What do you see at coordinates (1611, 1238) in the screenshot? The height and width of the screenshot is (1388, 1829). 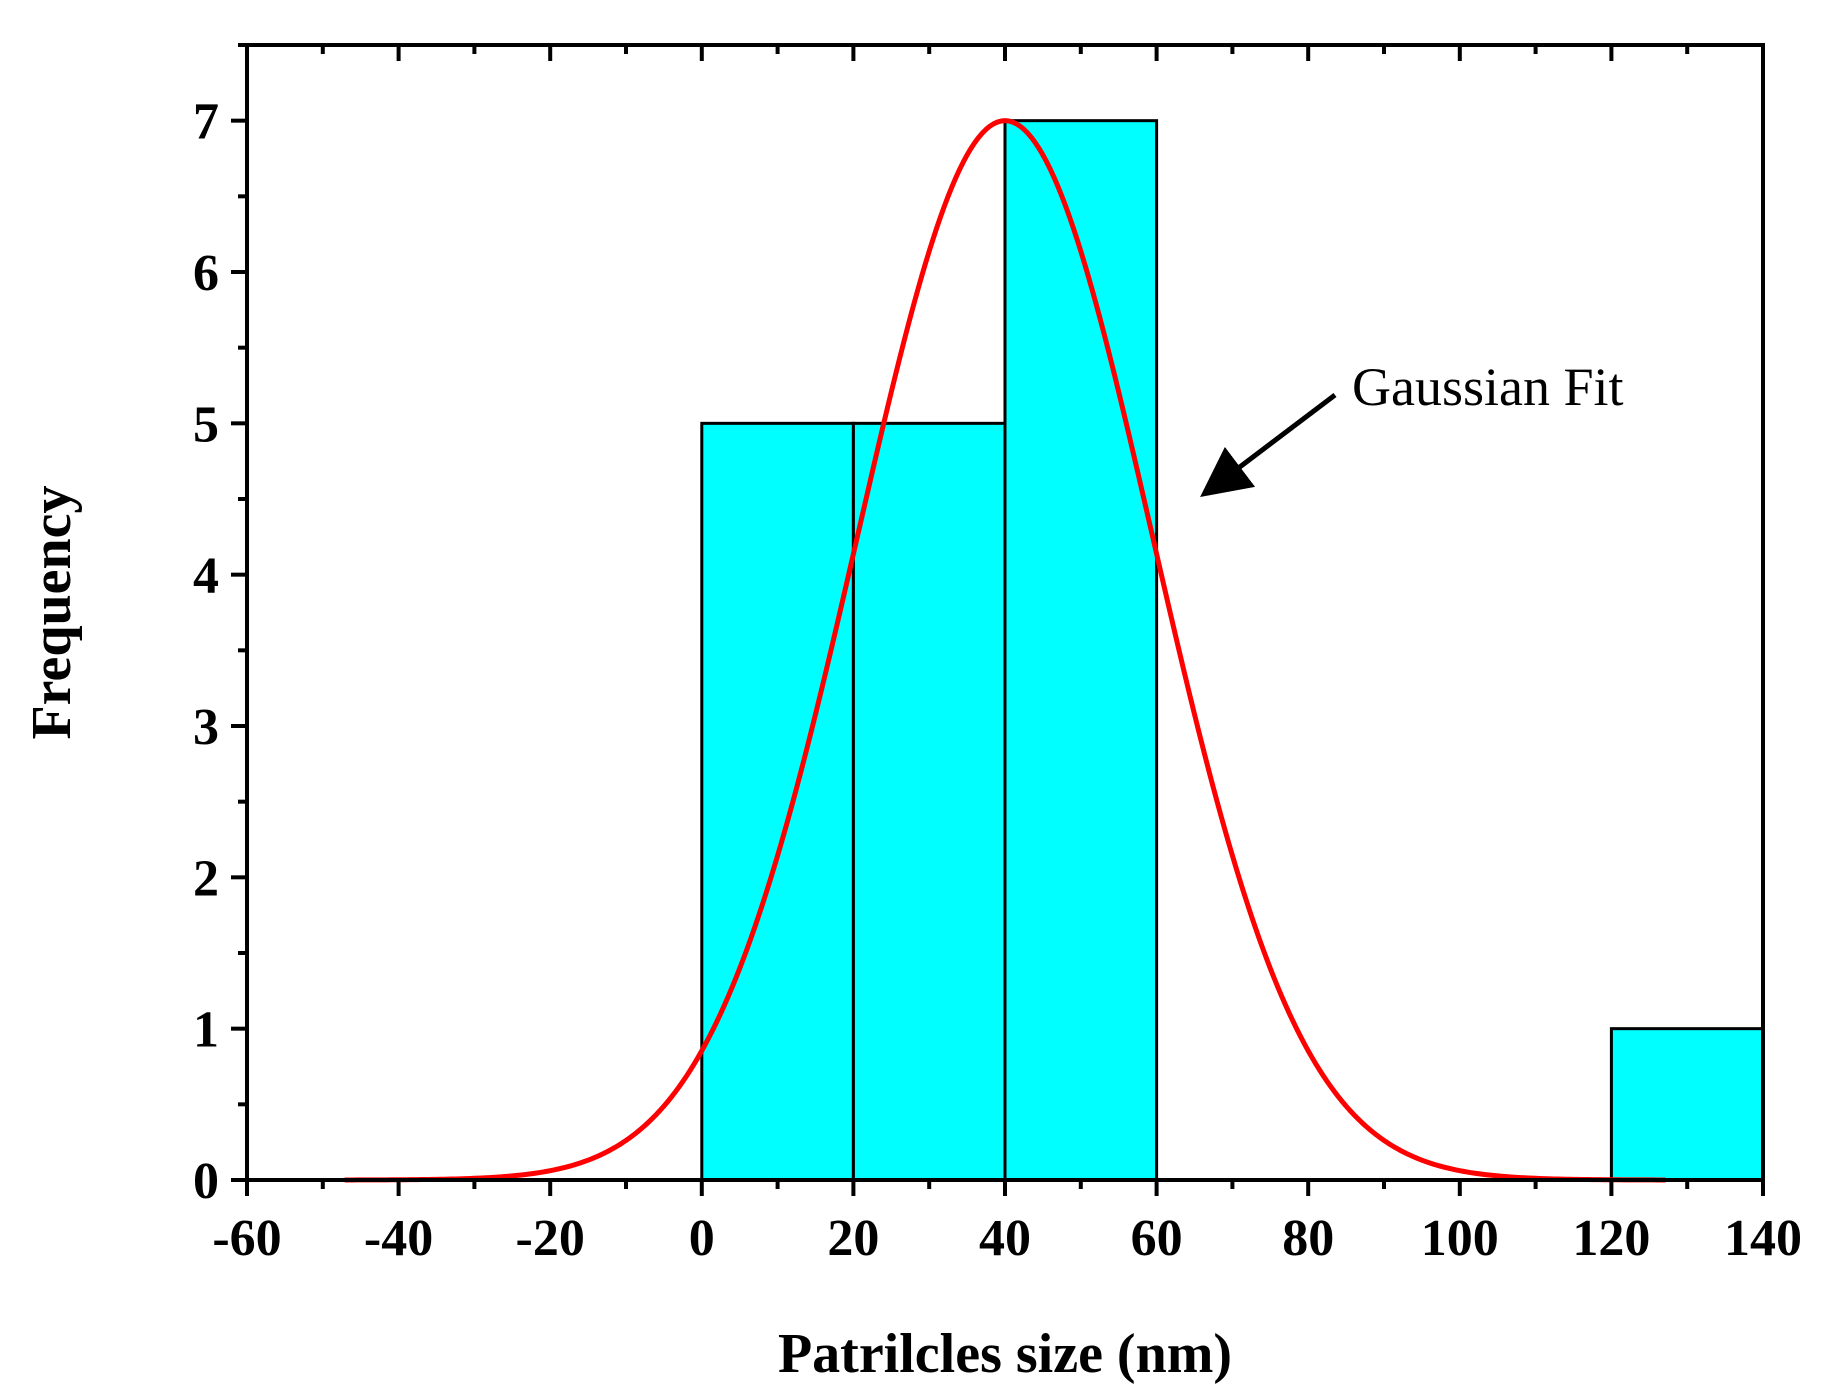 I see `x-tick-label: 120` at bounding box center [1611, 1238].